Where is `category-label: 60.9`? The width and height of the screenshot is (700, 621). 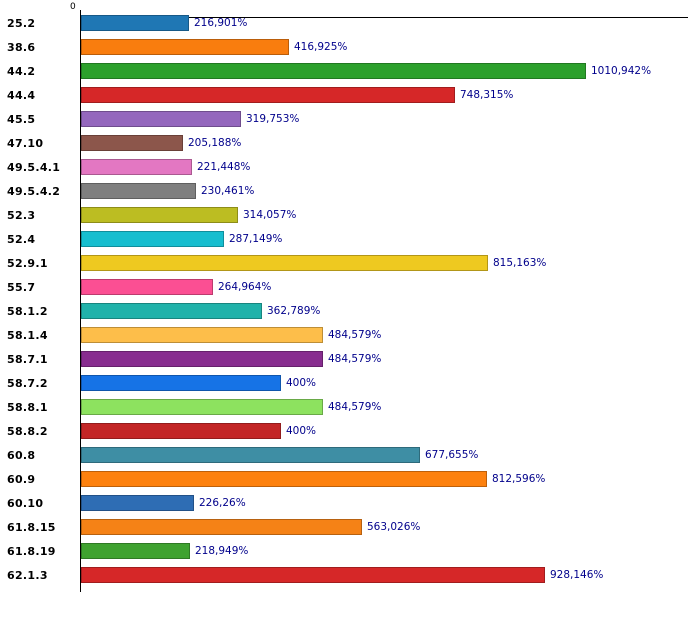
category-label: 60.9 is located at coordinates (21, 479).